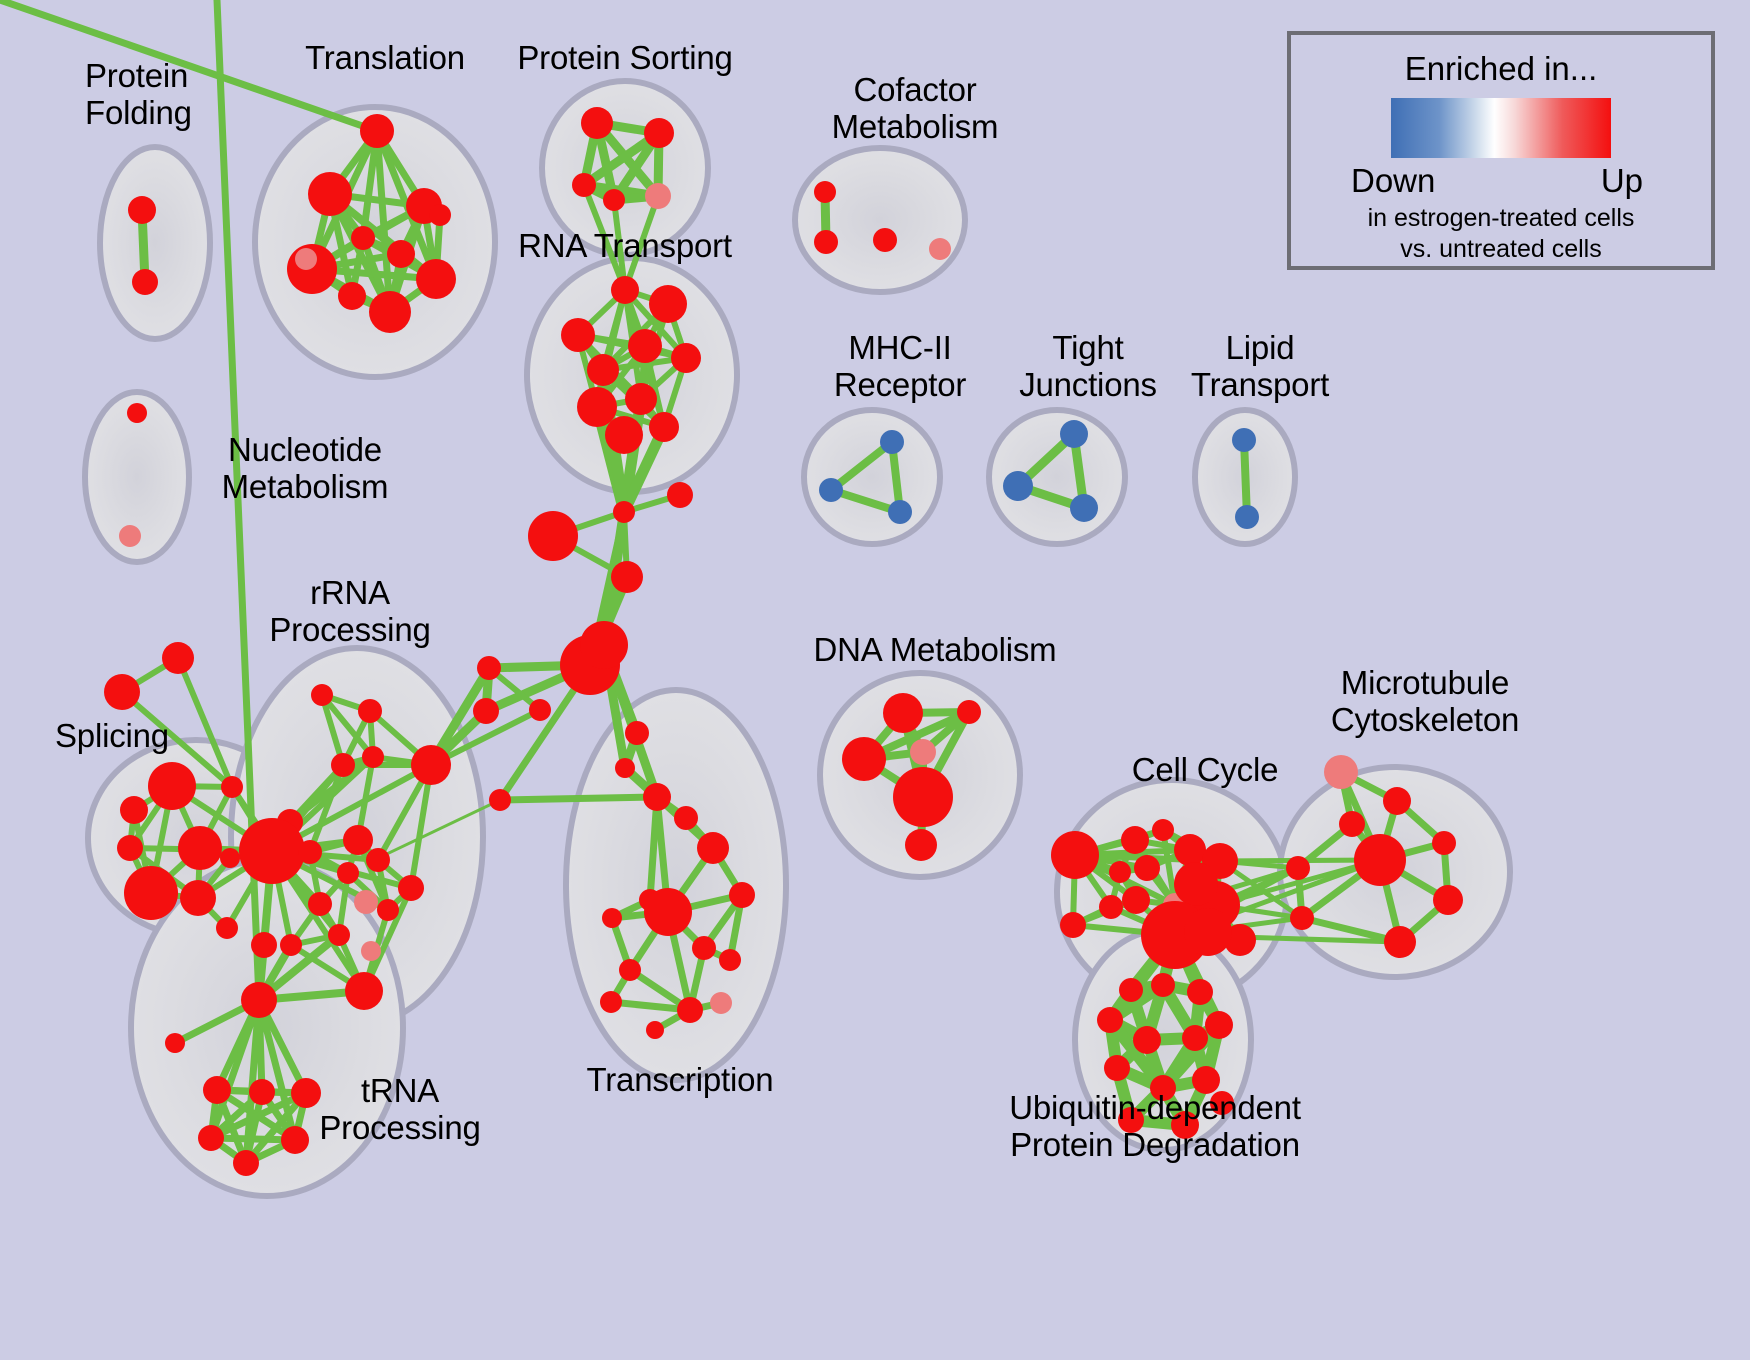 Image resolution: width=1750 pixels, height=1360 pixels. Describe the element at coordinates (155, 243) in the screenshot. I see `cluster-ellipse-protein-folding` at that location.